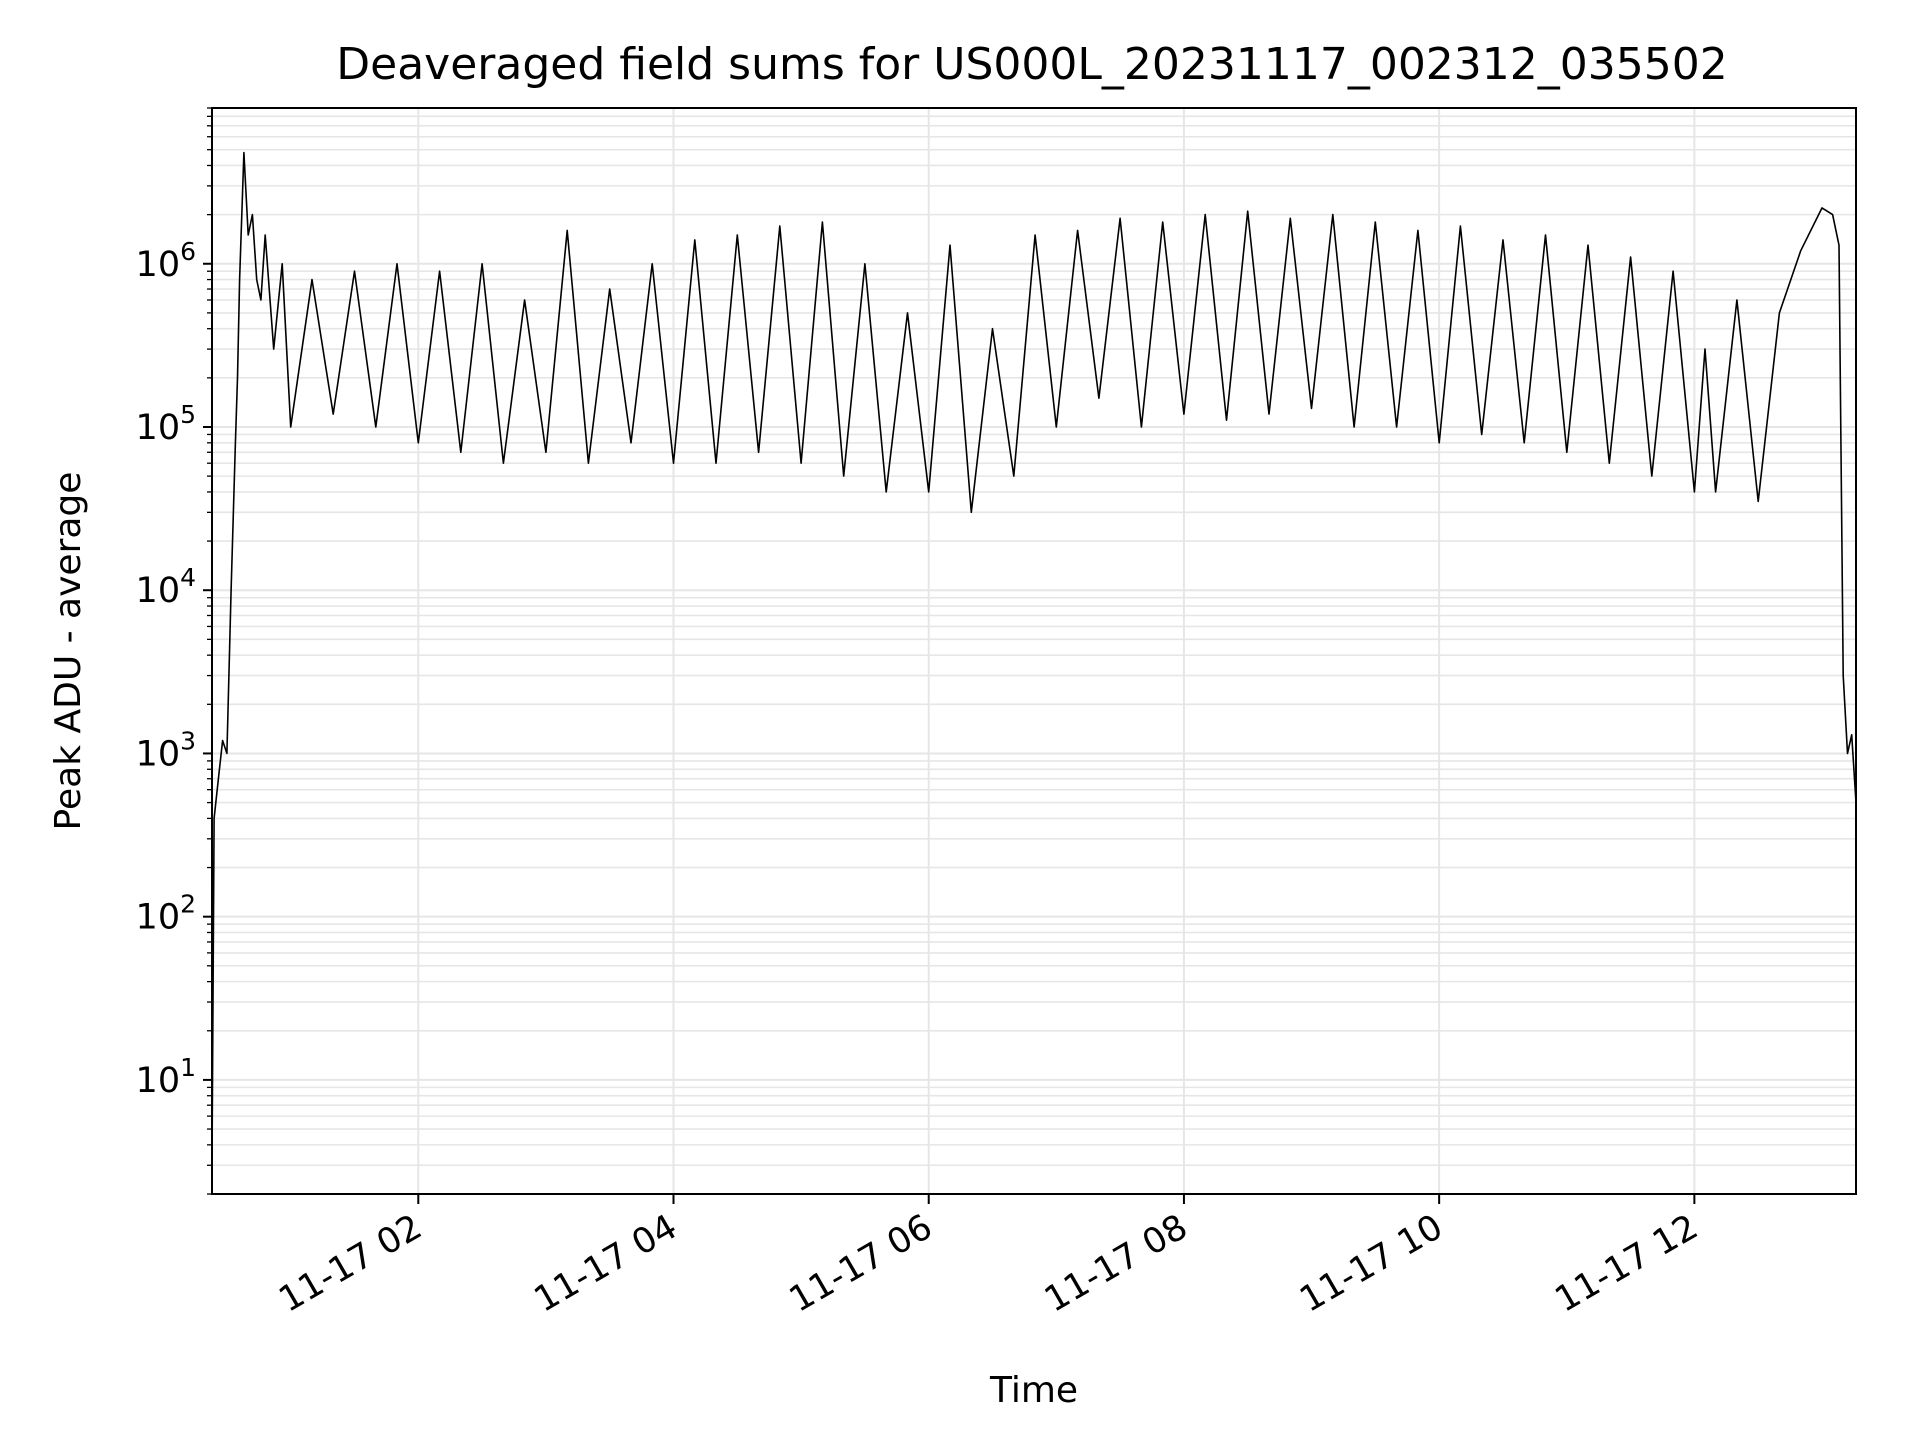  Describe the element at coordinates (166, 587) in the screenshot. I see `y-tick-label: 10⁴` at that location.